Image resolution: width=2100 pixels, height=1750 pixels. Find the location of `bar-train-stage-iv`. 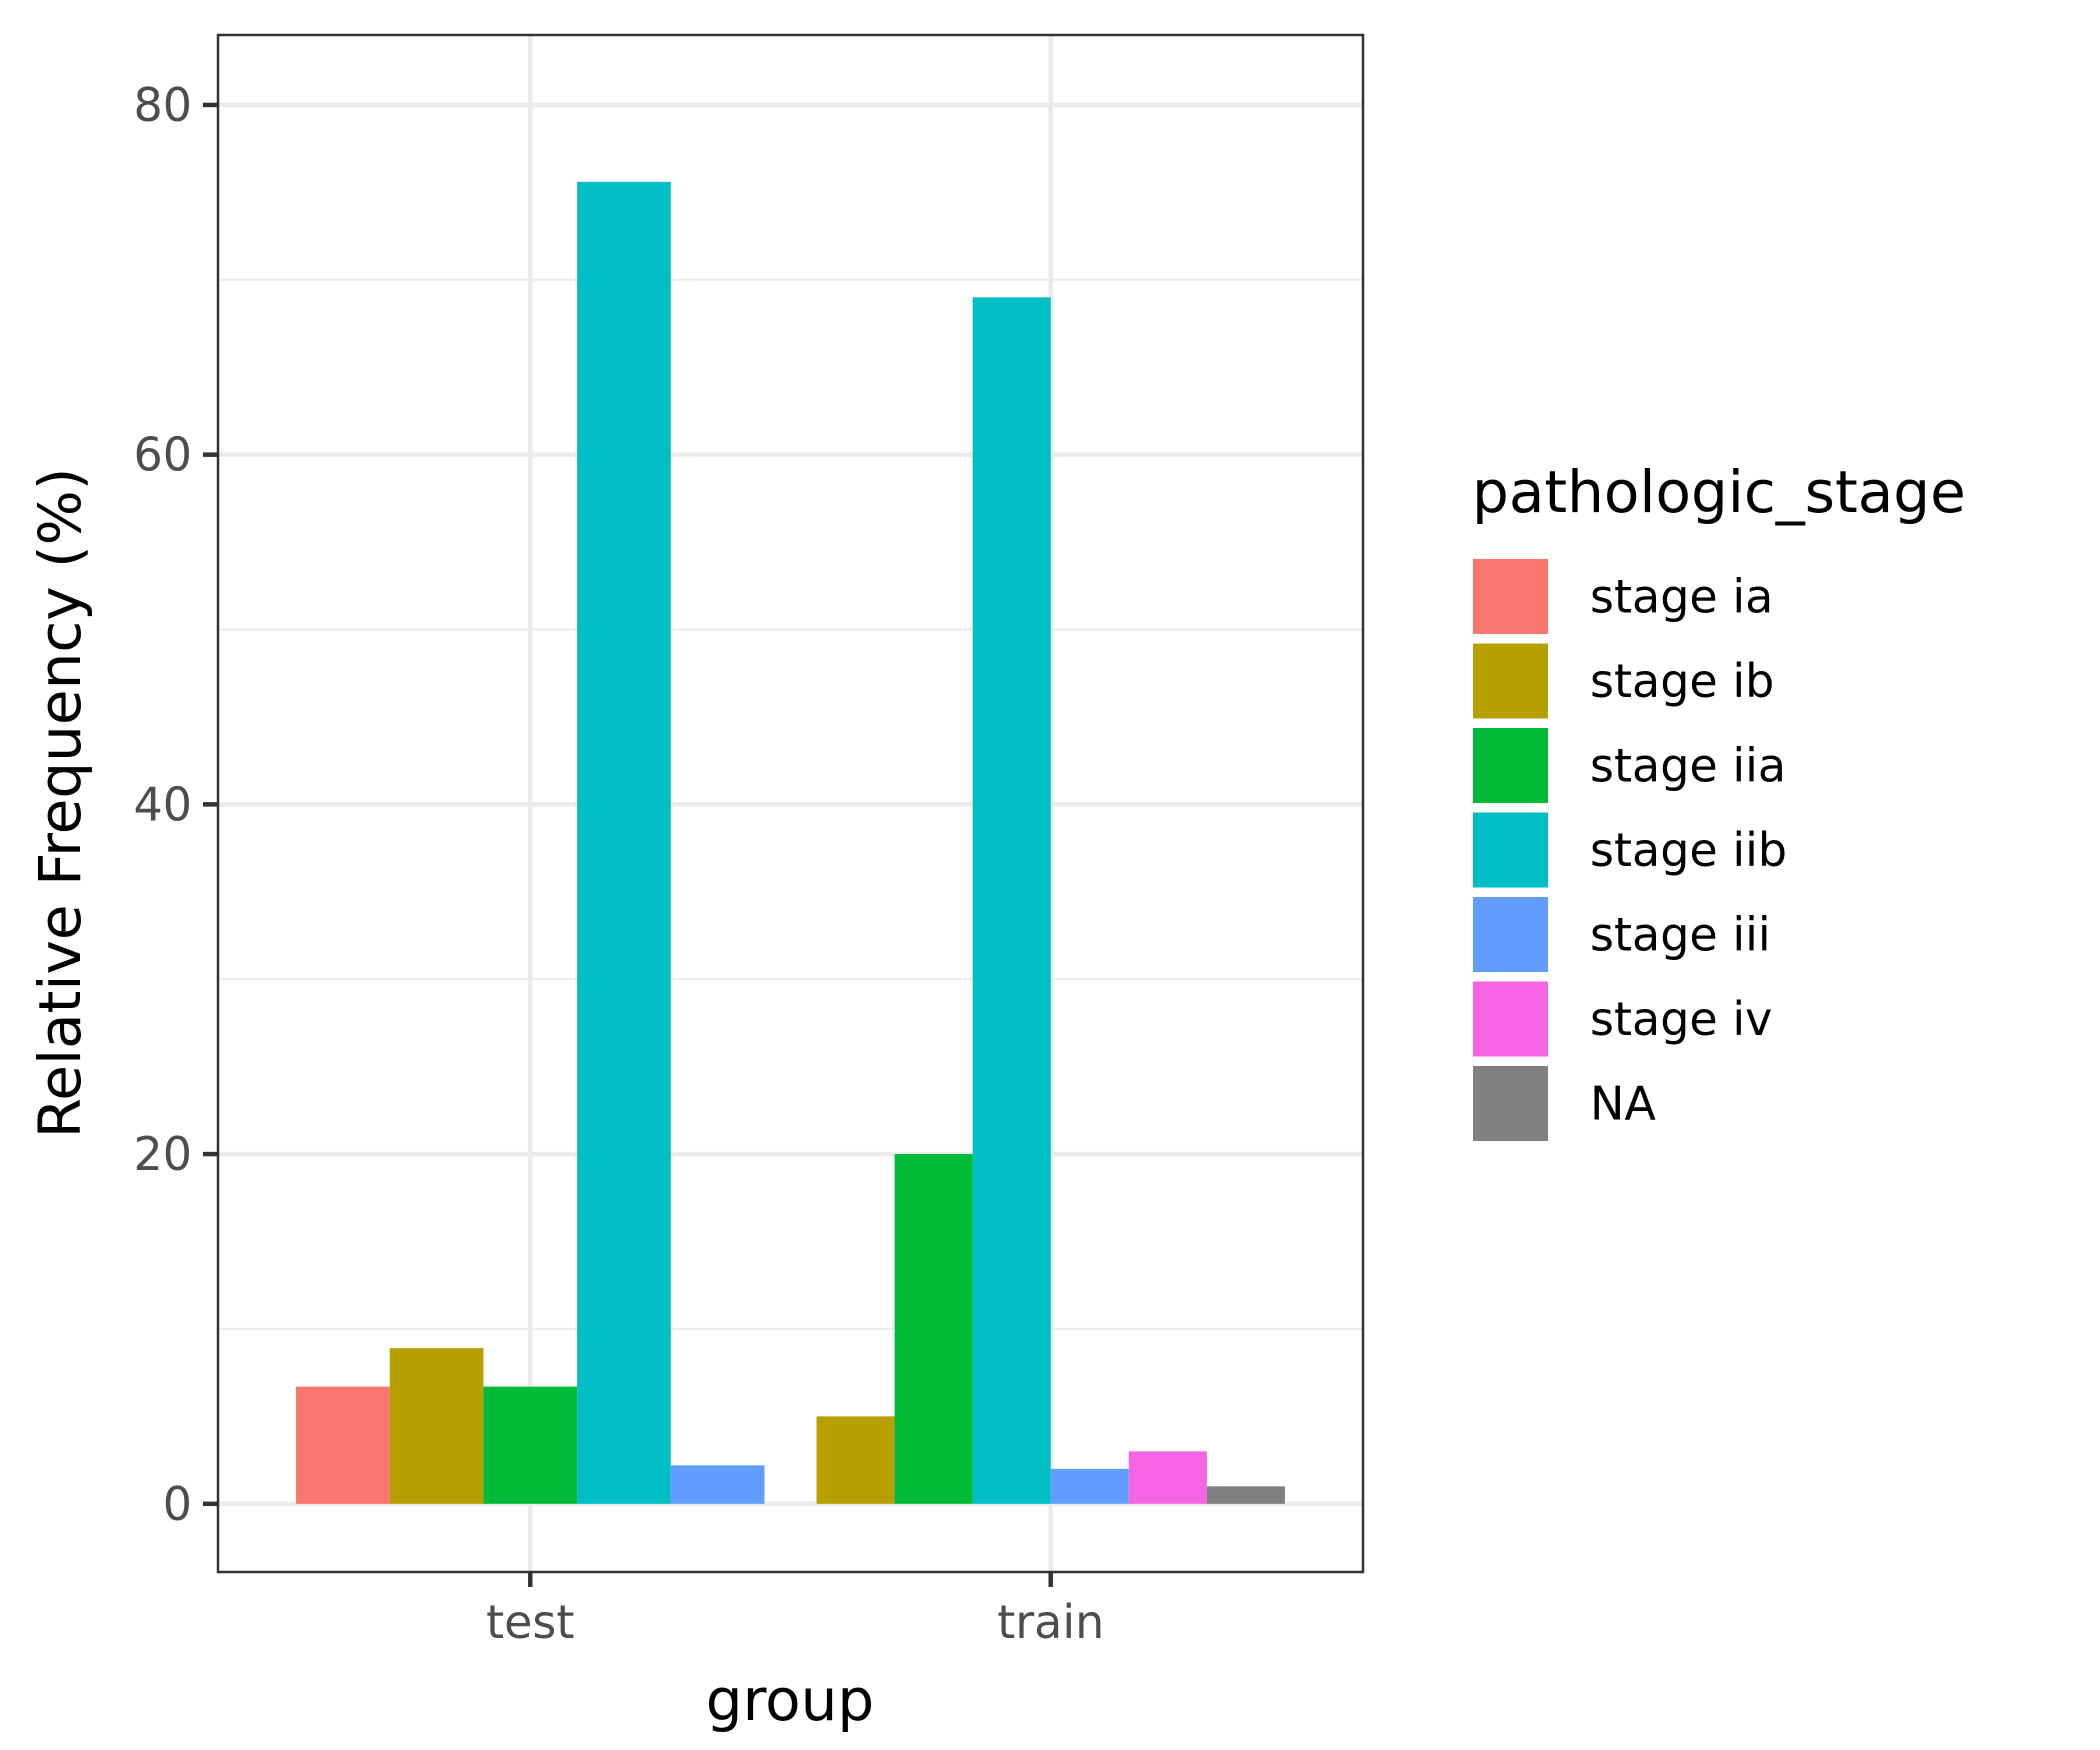

bar-train-stage-iv is located at coordinates (1167, 1477).